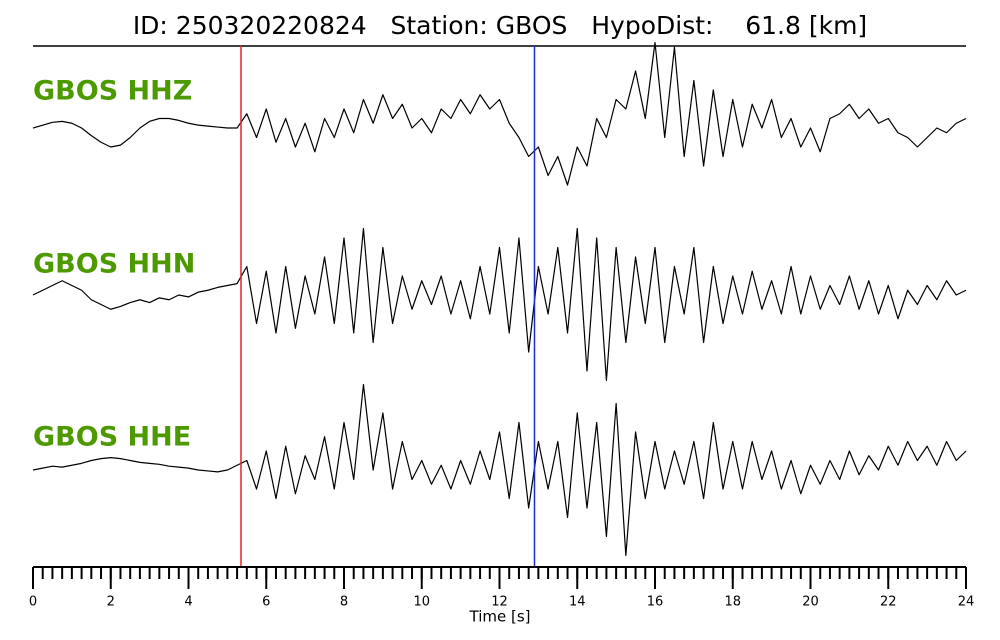 The image size is (1000, 640). What do you see at coordinates (33, 602) in the screenshot?
I see `x-tick-label: 0` at bounding box center [33, 602].